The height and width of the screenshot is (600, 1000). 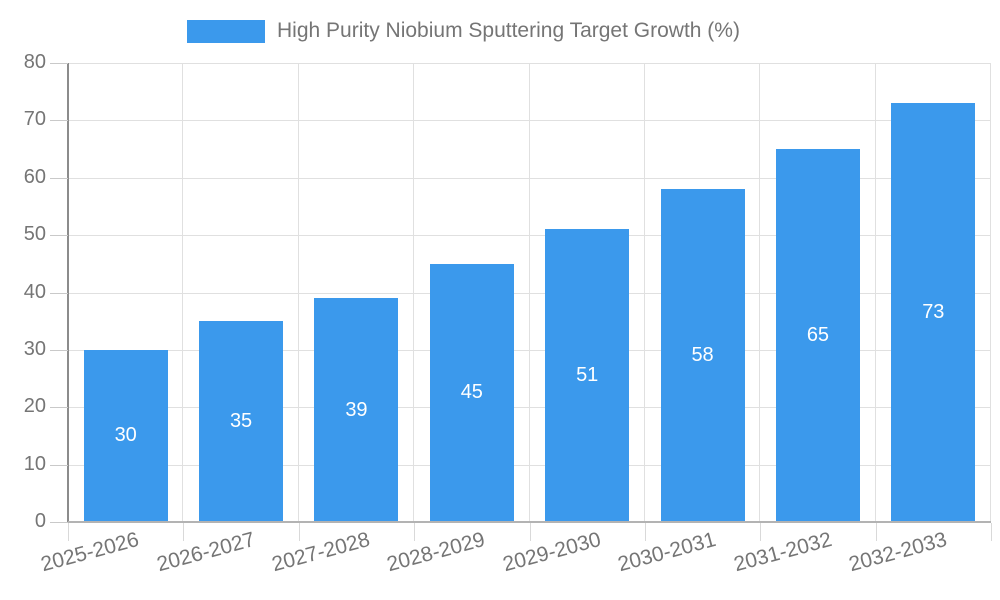 I want to click on x-axis-line, so click(x=529, y=522).